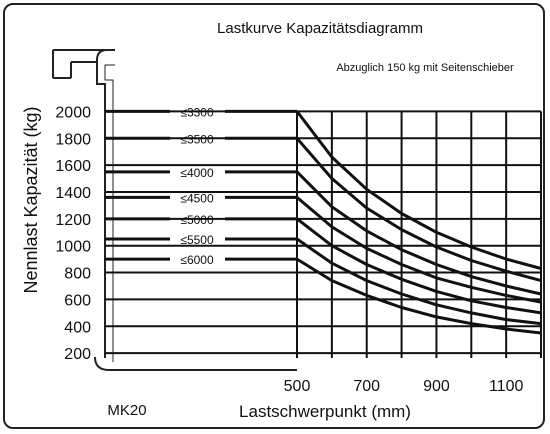  Describe the element at coordinates (320, 28) in the screenshot. I see `chart-title: Lastkurve Kapazitätsdiagramm` at that location.